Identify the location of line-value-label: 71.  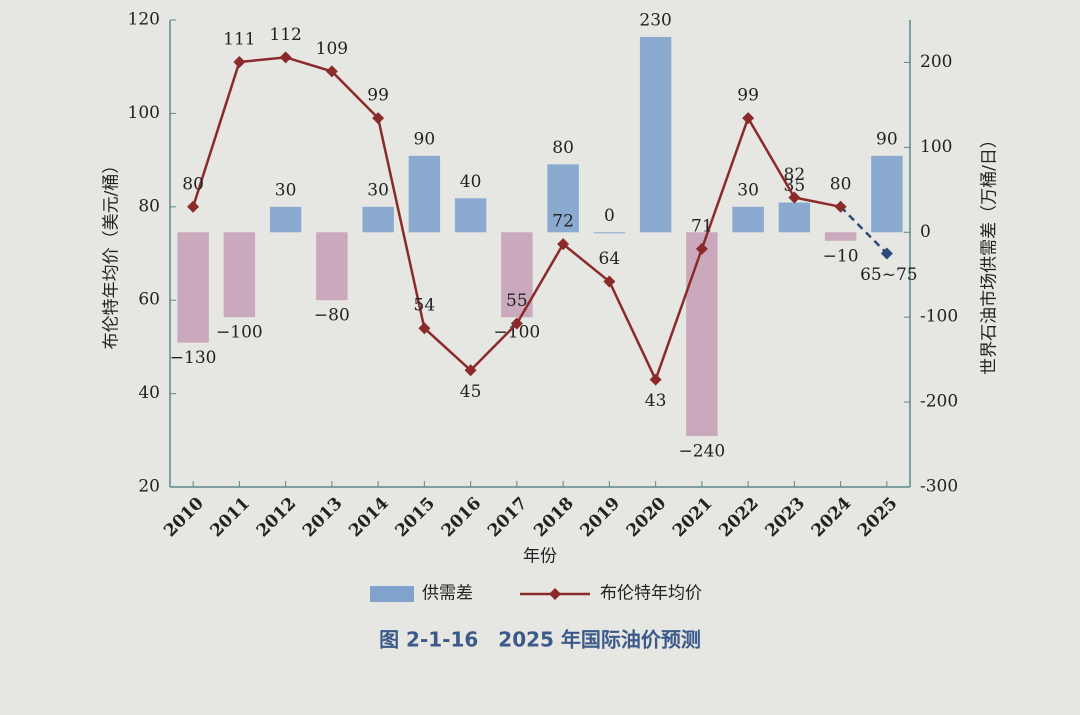
(702, 226).